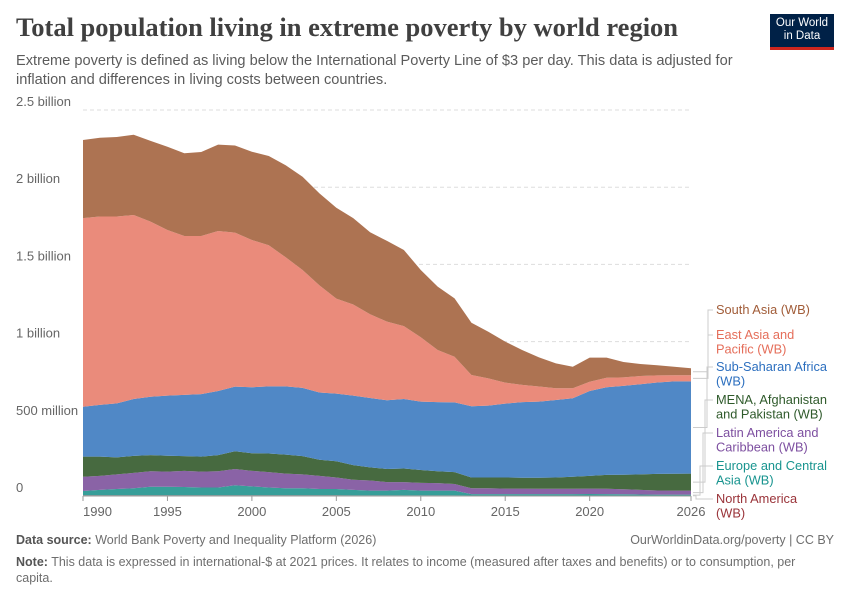  Describe the element at coordinates (387, 429) in the screenshot. I see `area-sub-saharan-africa-wb` at that location.